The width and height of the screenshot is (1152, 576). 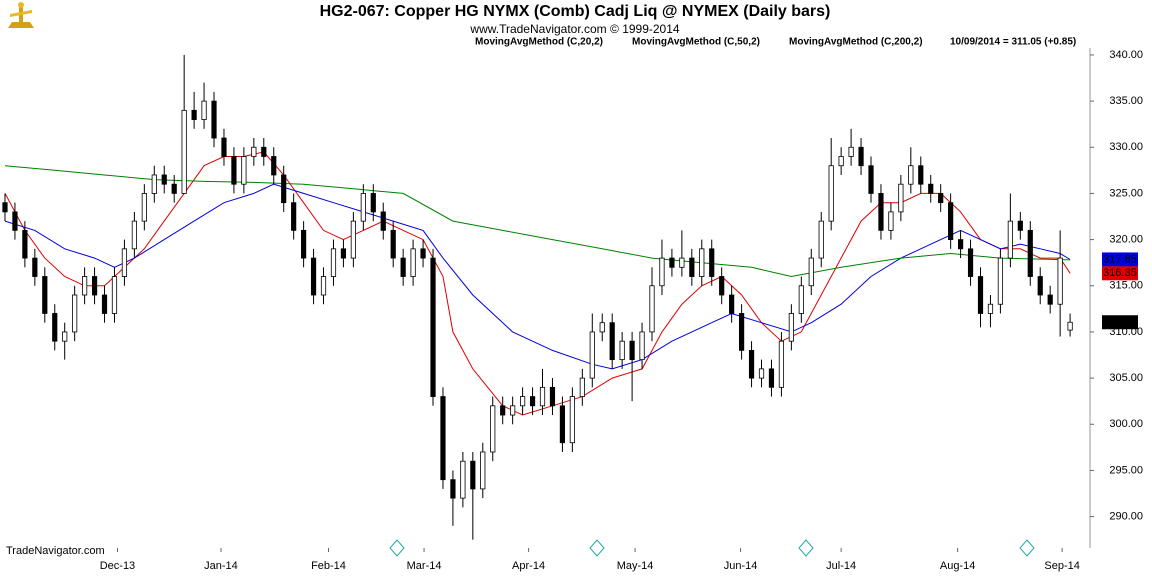 I want to click on value-box-label: 311.05, so click(x=1120, y=322).